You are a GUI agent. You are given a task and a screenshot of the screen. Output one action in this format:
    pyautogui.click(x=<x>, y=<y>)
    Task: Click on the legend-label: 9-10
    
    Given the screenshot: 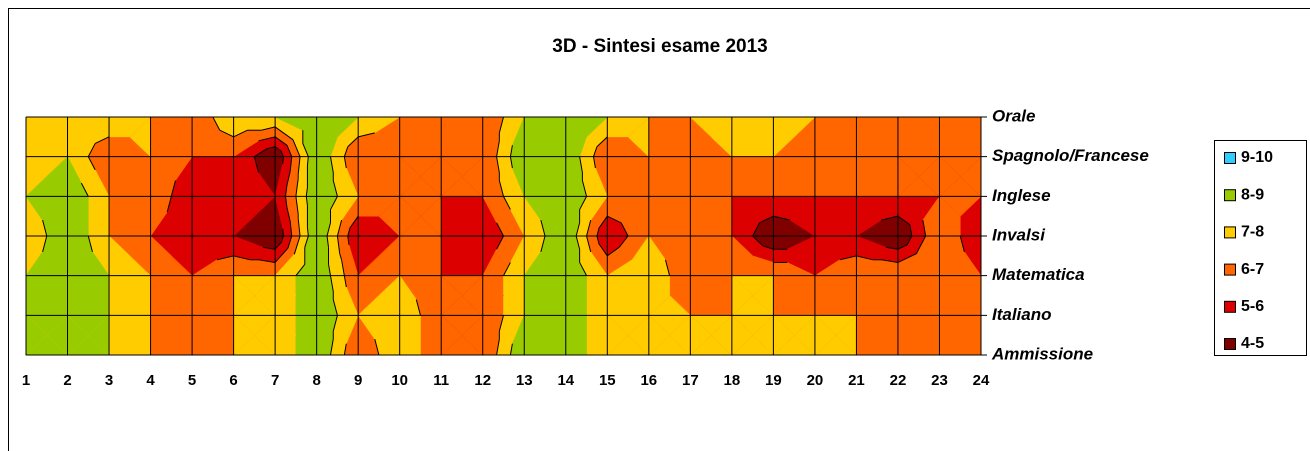 What is the action you would take?
    pyautogui.click(x=1257, y=157)
    